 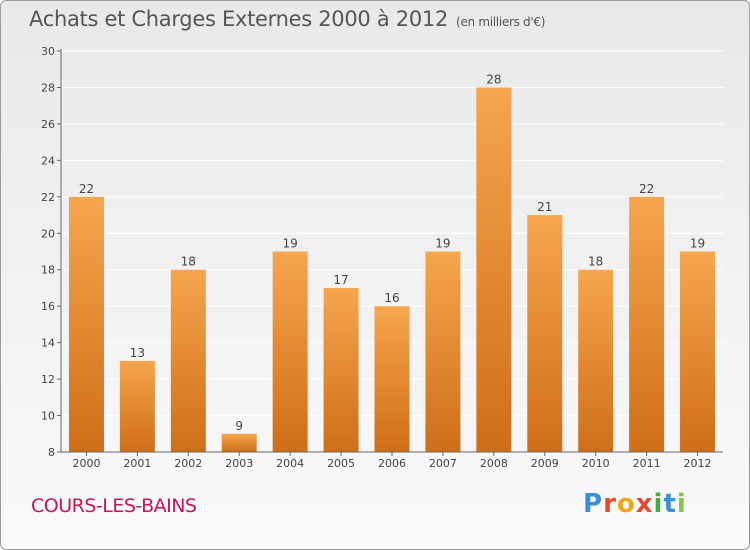 What do you see at coordinates (644, 504) in the screenshot?
I see `logo-letter: x` at bounding box center [644, 504].